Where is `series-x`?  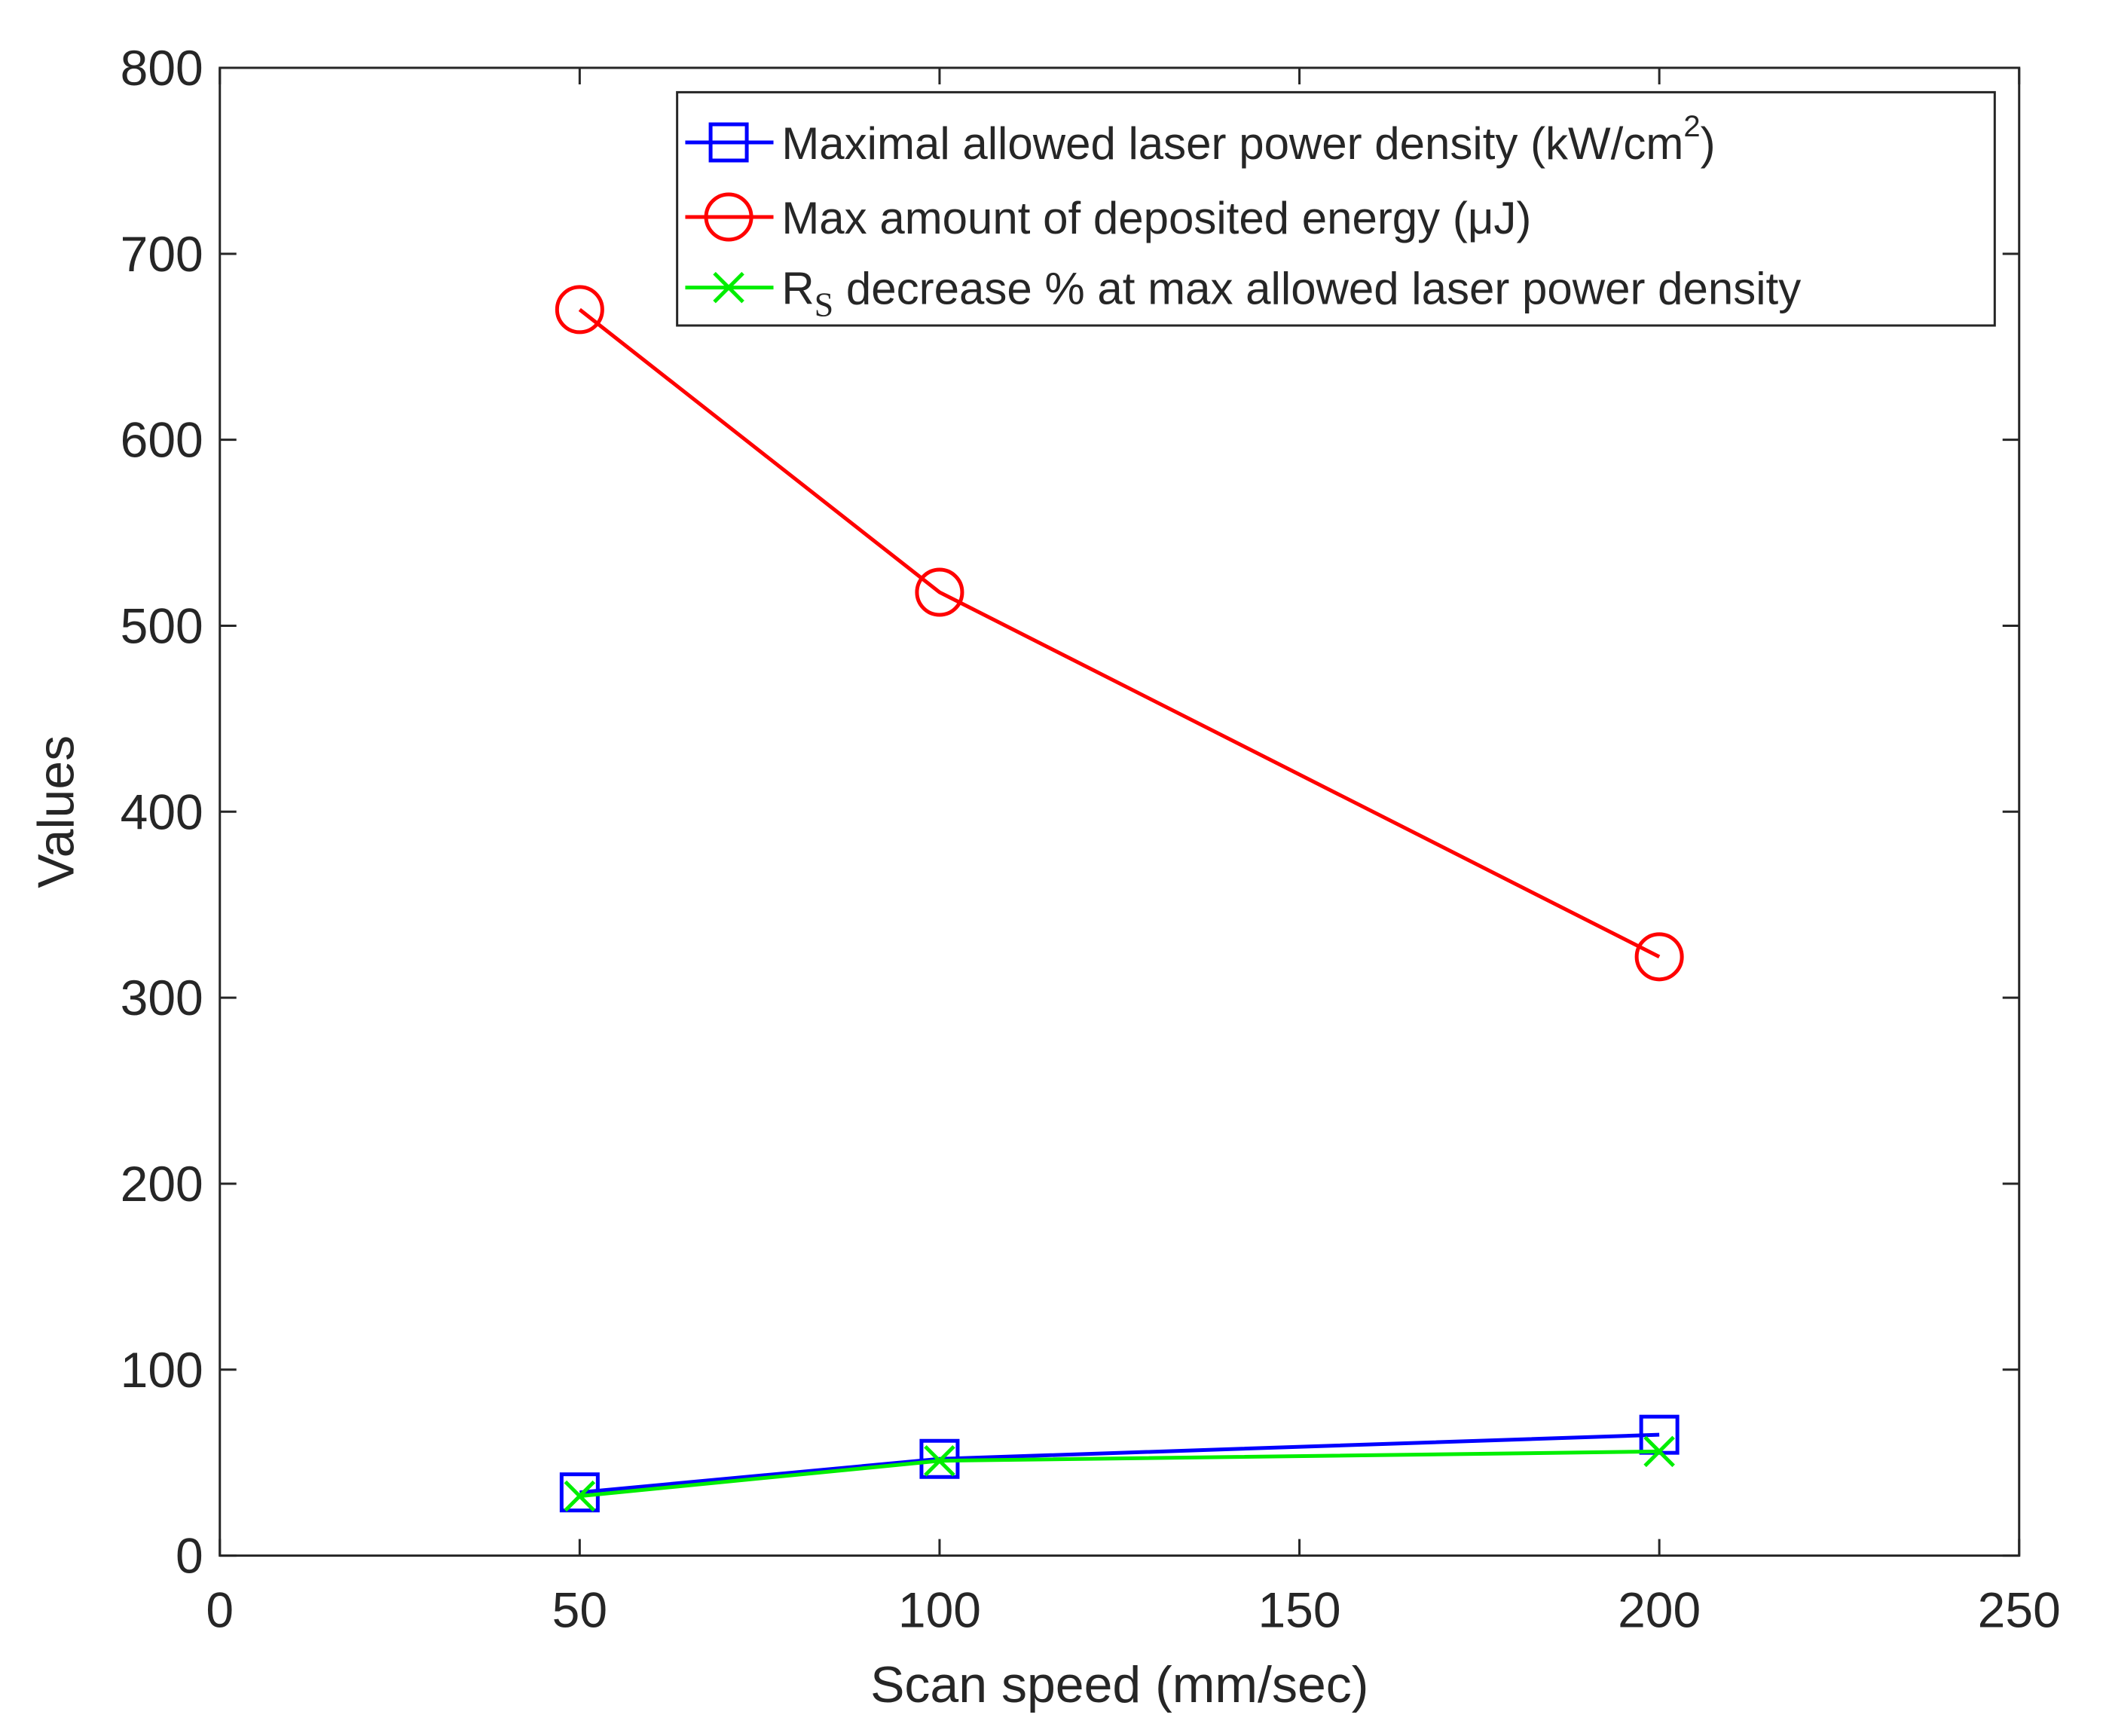 series-x is located at coordinates (1119, 1473).